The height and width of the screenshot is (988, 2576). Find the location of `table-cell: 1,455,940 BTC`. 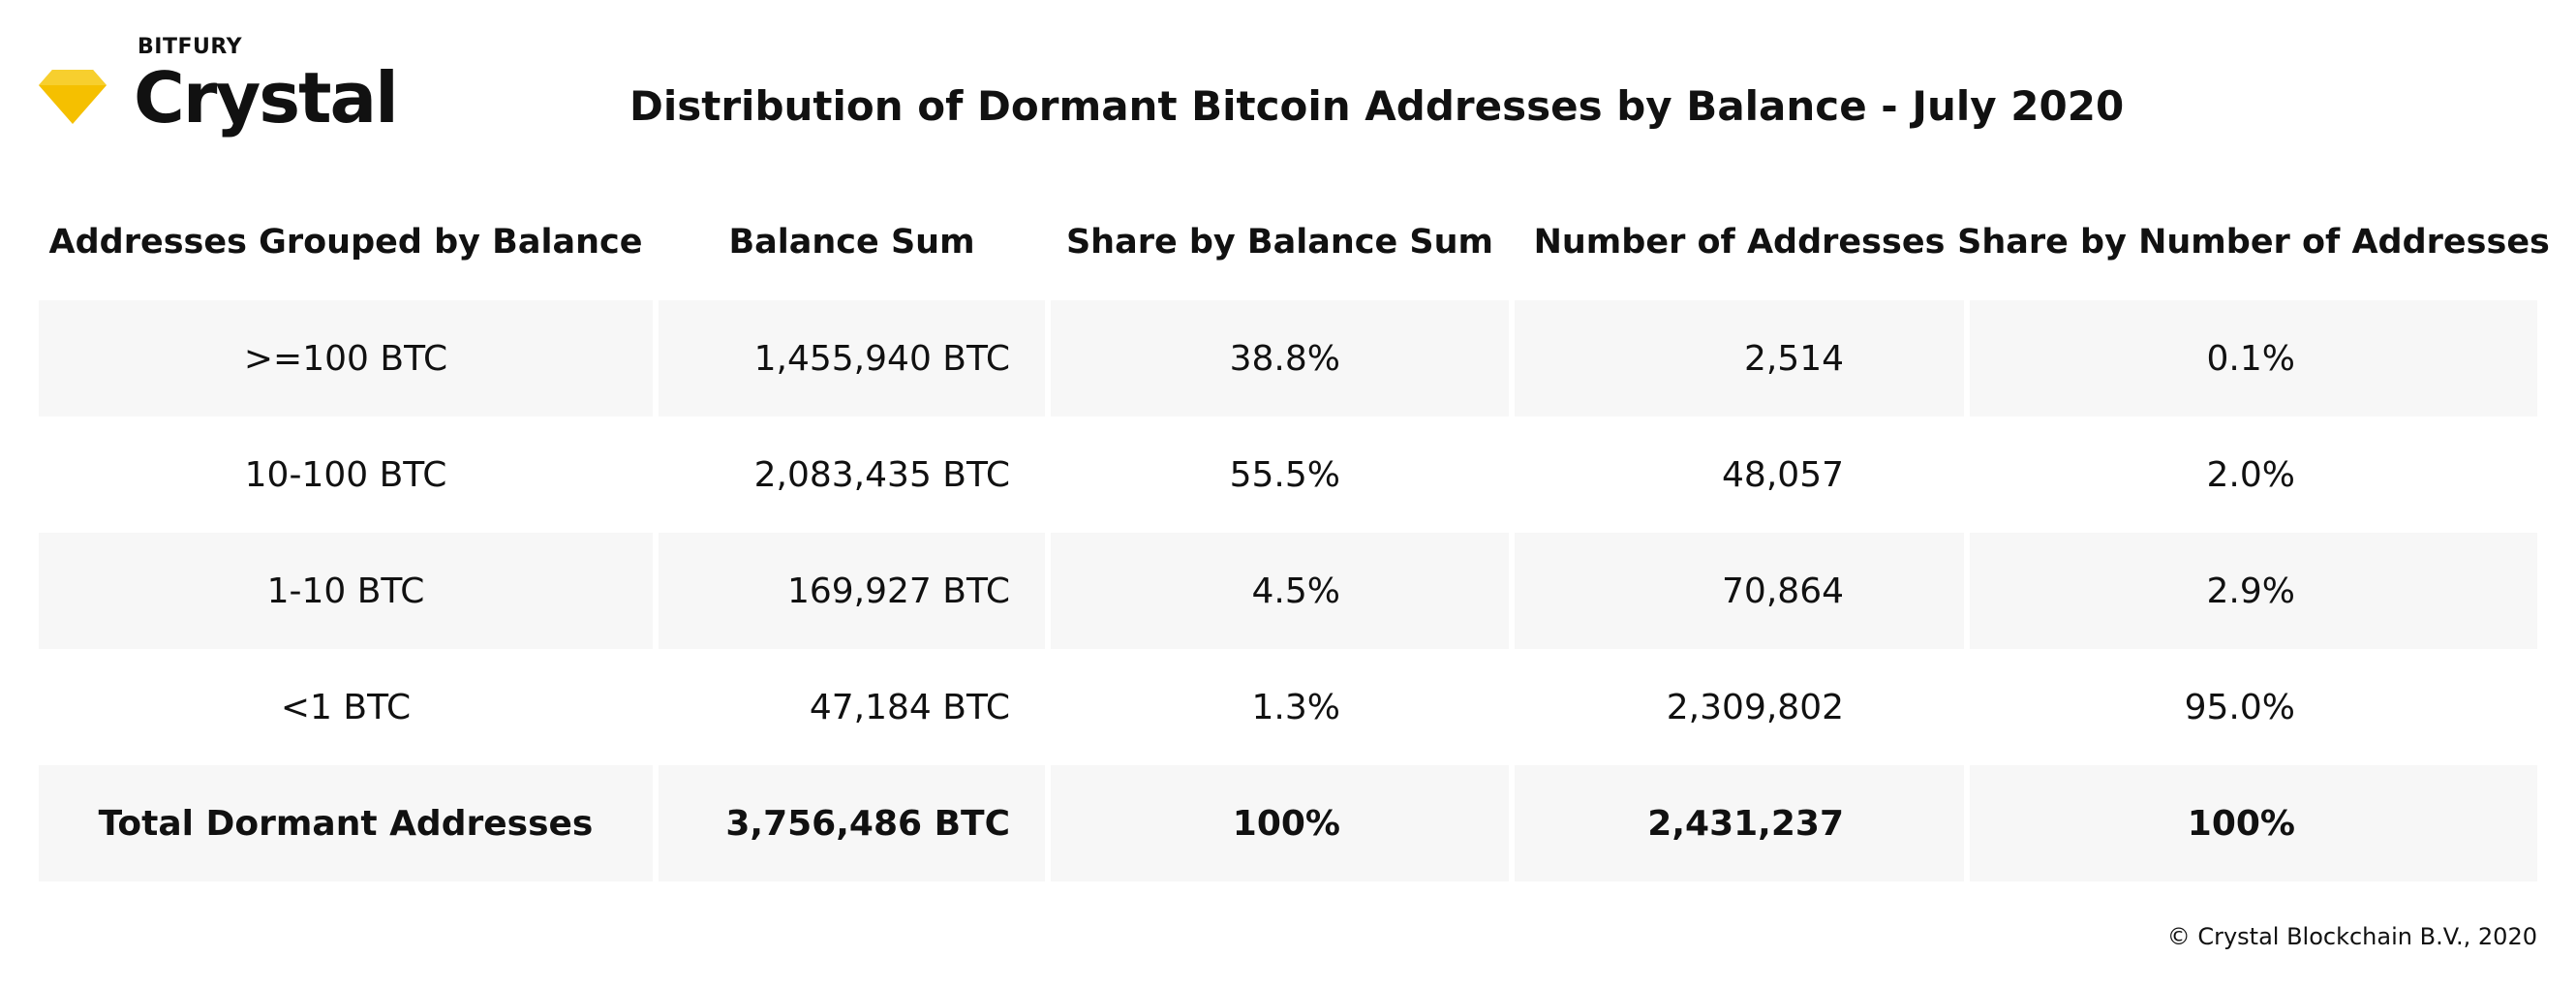

table-cell: 1,455,940 BTC is located at coordinates (852, 358).